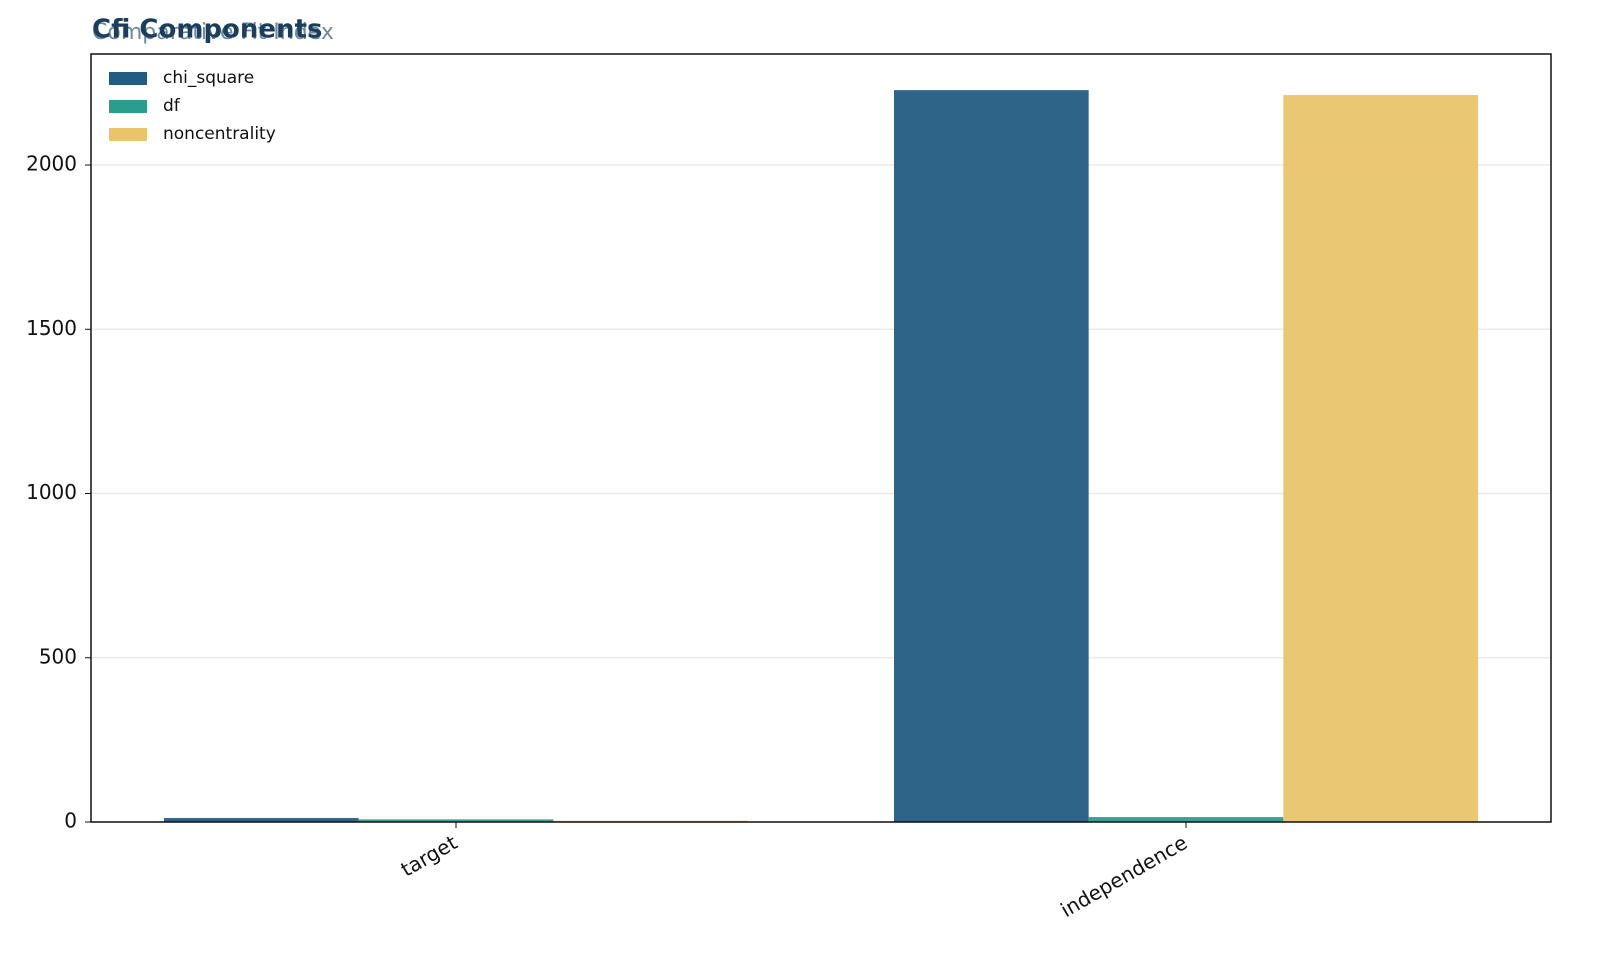 The image size is (1600, 978). Describe the element at coordinates (51, 492) in the screenshot. I see `y-tick-label: 1000` at that location.